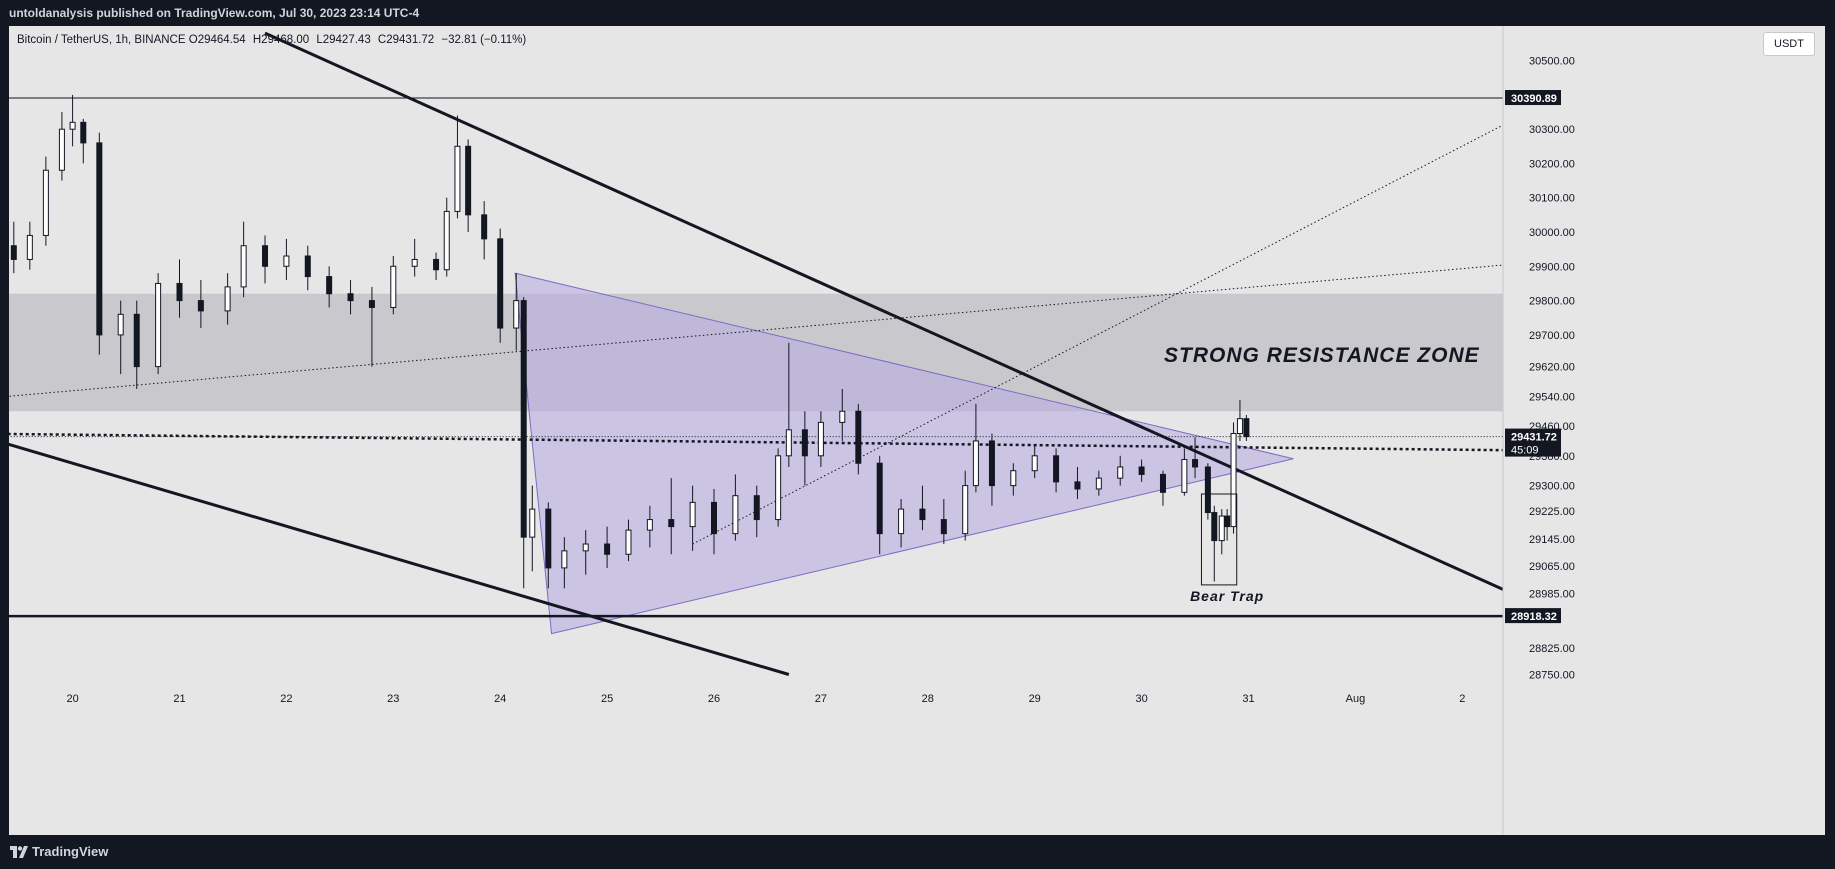  I want to click on price-badge-label: 29431.72, so click(1534, 438).